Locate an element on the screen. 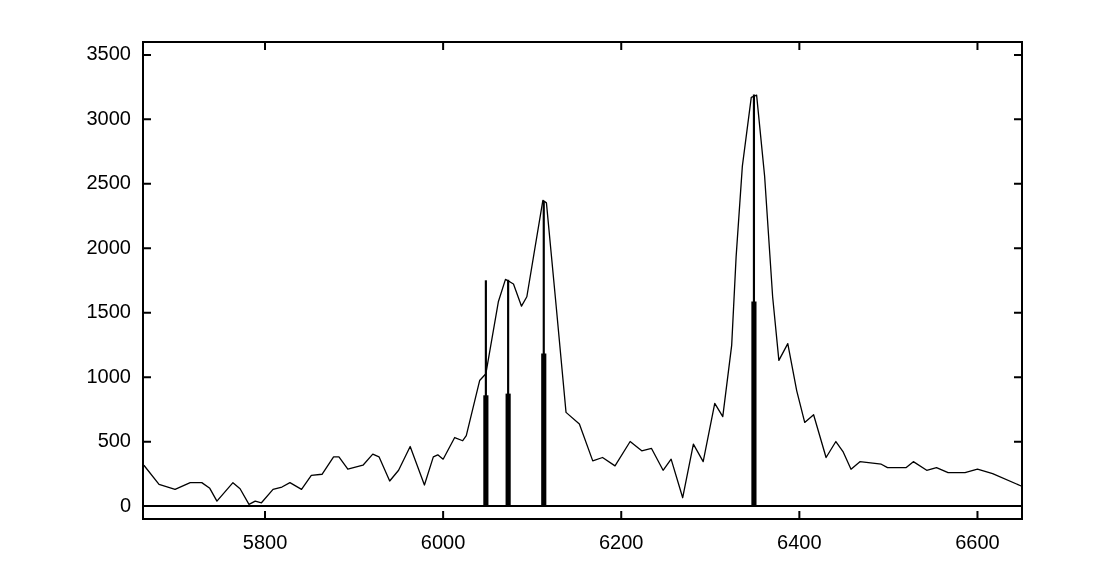  y-tick-label: 2500 is located at coordinates (108, 182).